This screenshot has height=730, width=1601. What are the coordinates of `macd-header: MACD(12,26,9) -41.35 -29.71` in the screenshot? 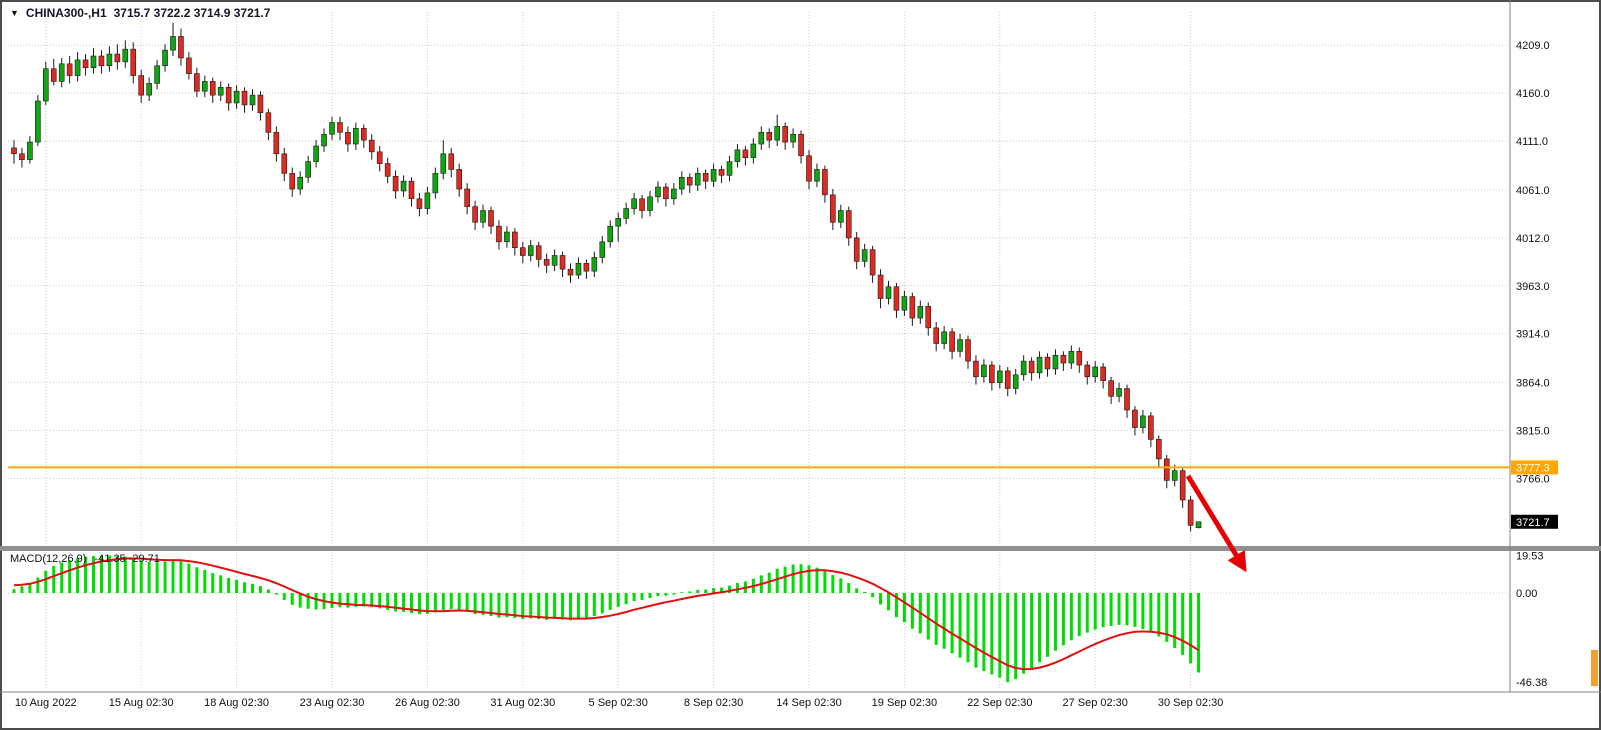 It's located at (85, 559).